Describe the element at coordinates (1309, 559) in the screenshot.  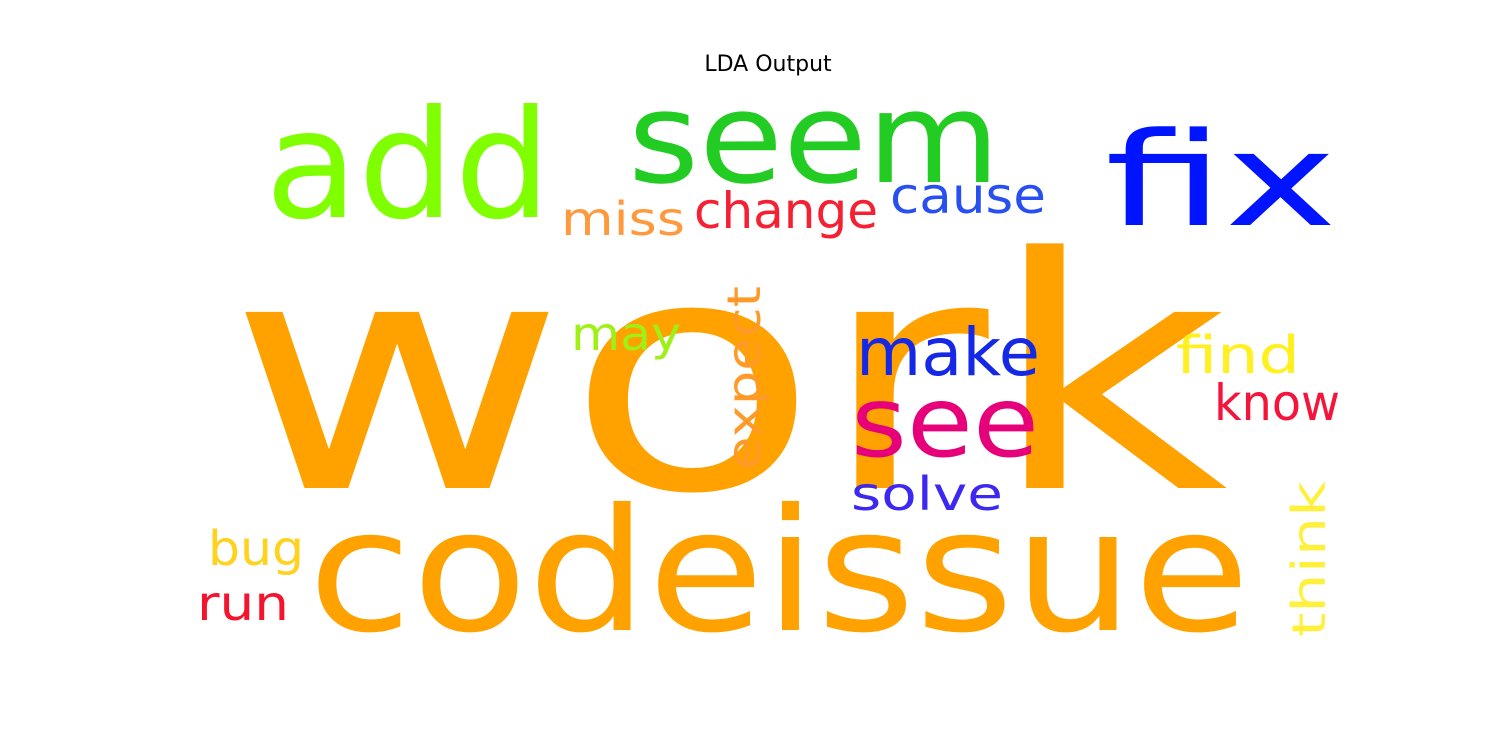
I see `word-think: think` at that location.